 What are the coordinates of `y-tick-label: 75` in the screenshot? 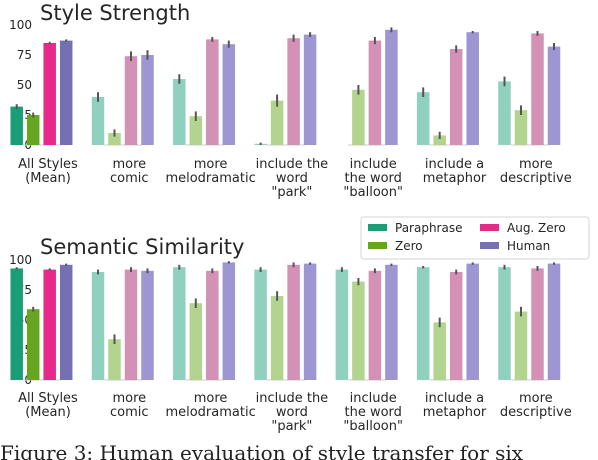 It's located at (24, 55).